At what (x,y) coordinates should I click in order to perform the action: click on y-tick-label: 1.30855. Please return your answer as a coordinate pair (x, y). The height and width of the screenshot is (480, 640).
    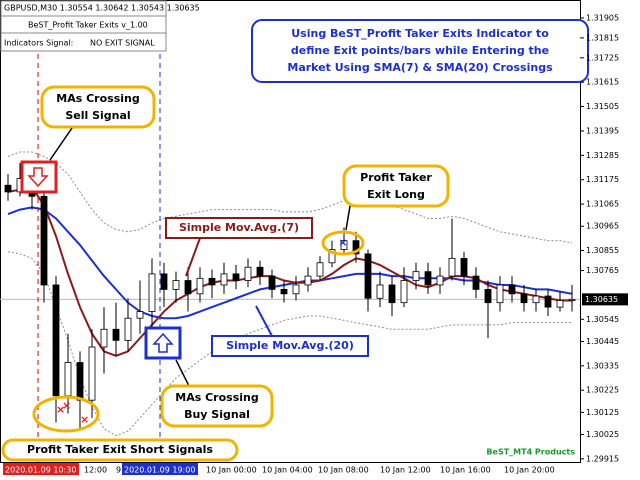
    Looking at the image, I should click on (602, 250).